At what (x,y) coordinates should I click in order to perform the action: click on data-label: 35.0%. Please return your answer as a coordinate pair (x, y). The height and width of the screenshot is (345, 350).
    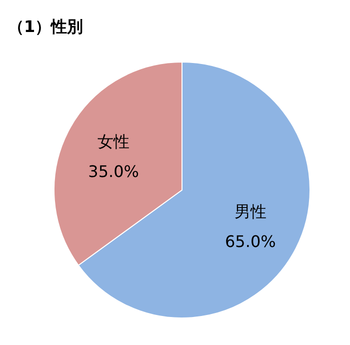
    Looking at the image, I should click on (113, 172).